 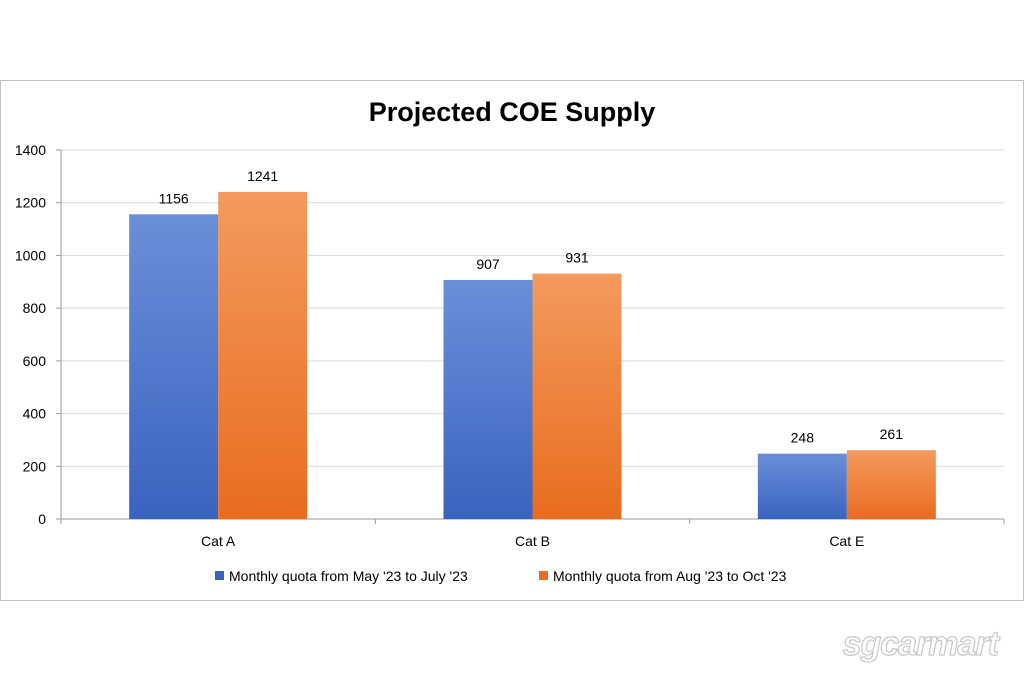 I want to click on y-tick-label: 0, so click(x=42, y=519).